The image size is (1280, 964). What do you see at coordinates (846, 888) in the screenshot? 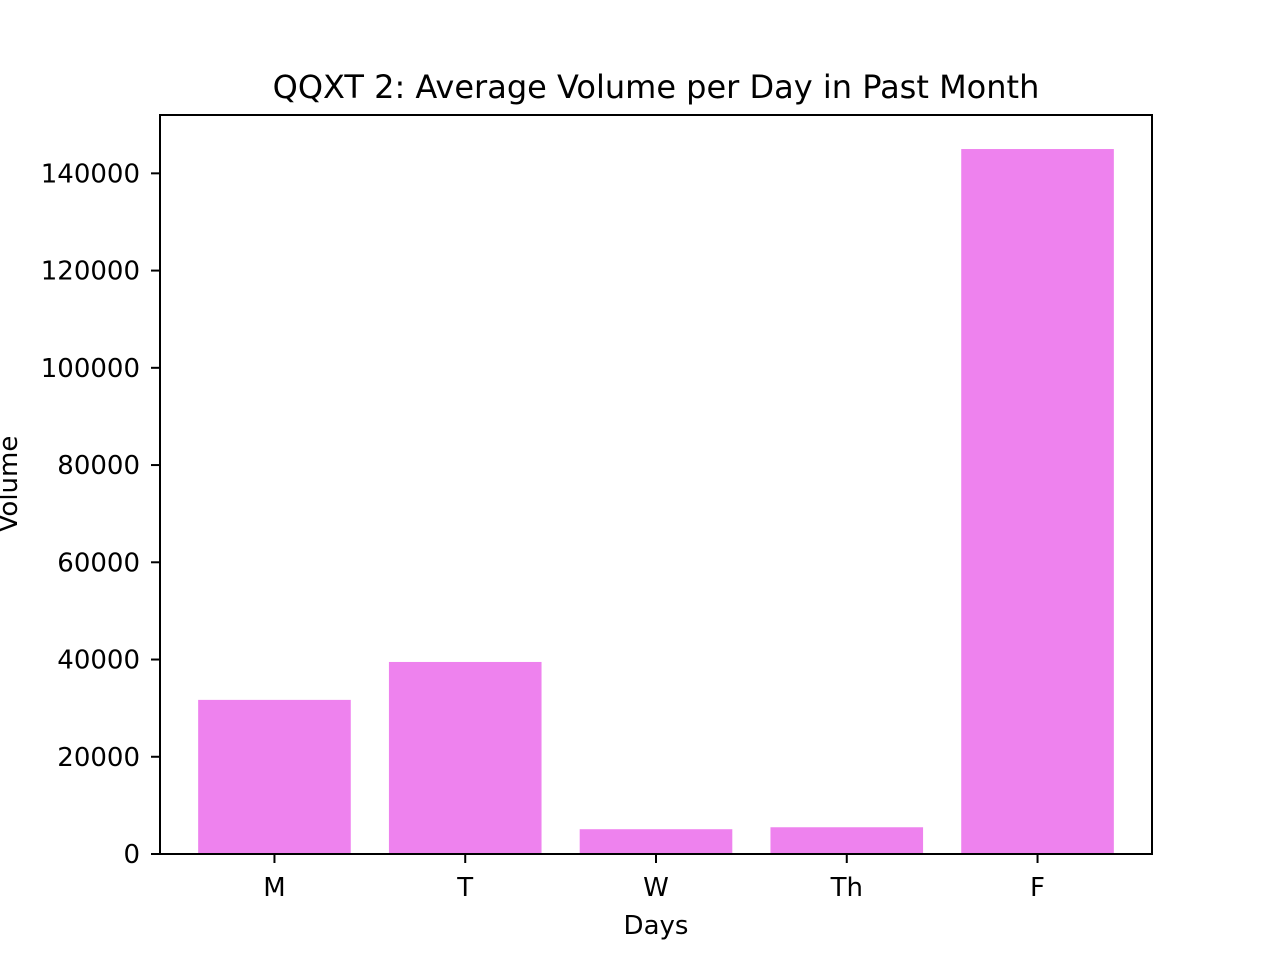
I see `x-tick-label-th: Th` at bounding box center [846, 888].